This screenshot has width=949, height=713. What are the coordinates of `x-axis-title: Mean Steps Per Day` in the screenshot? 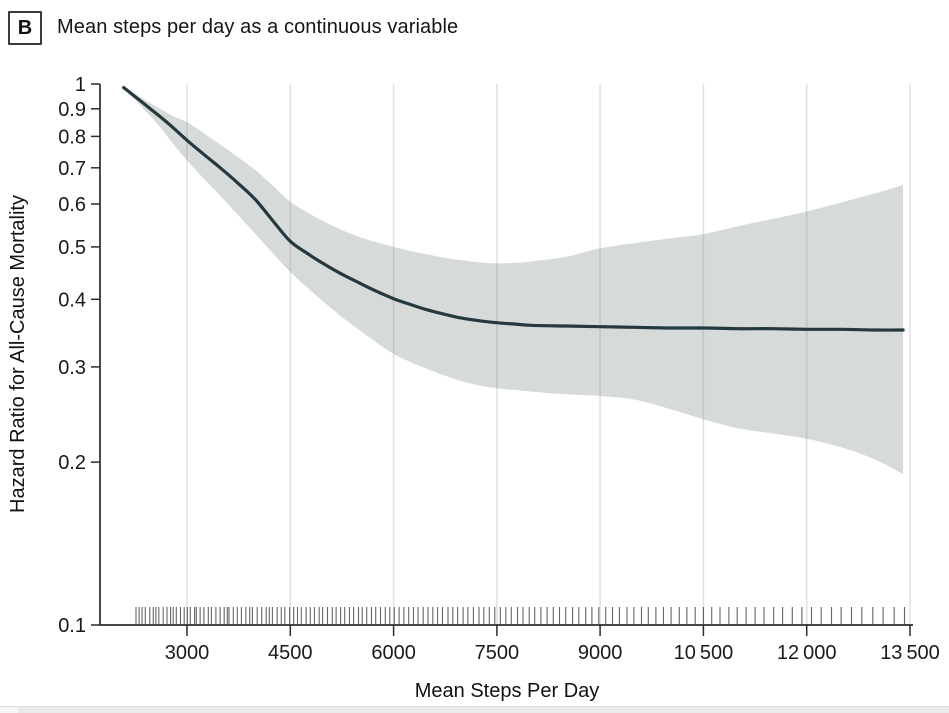 It's located at (507, 691).